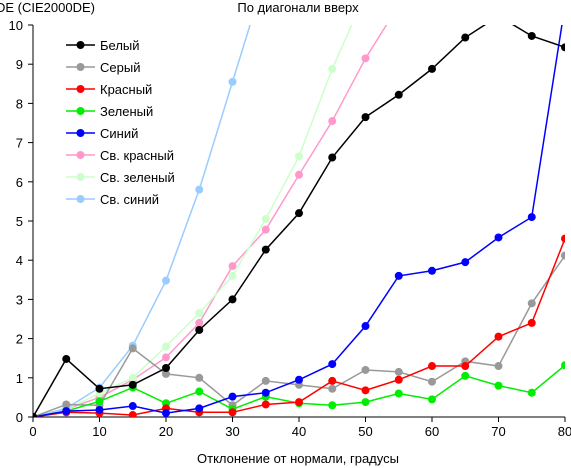 The width and height of the screenshot is (571, 468). Describe the element at coordinates (498, 431) in the screenshot. I see `x-tick-label: 70` at that location.